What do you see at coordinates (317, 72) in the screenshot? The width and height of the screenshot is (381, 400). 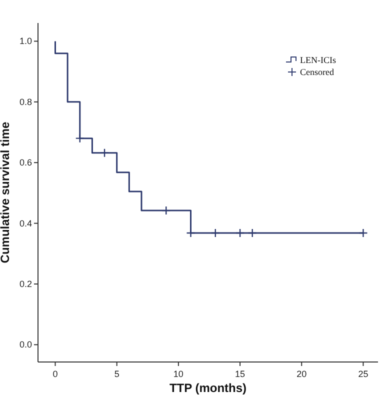 I see `legend-label: Censored` at bounding box center [317, 72].